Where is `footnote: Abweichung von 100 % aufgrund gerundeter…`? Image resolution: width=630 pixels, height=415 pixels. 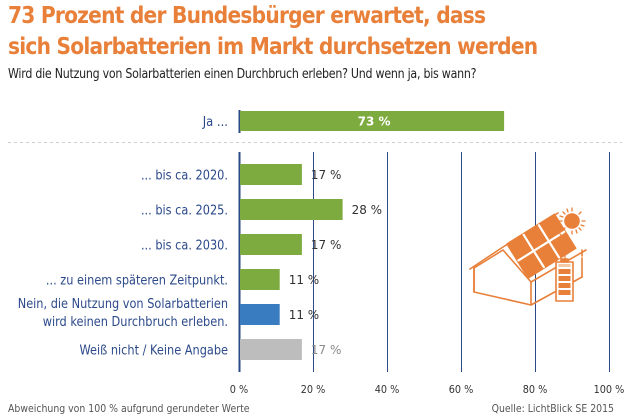
footnote: Abweichung von 100 % aufgrund gerundeter… is located at coordinates (129, 408).